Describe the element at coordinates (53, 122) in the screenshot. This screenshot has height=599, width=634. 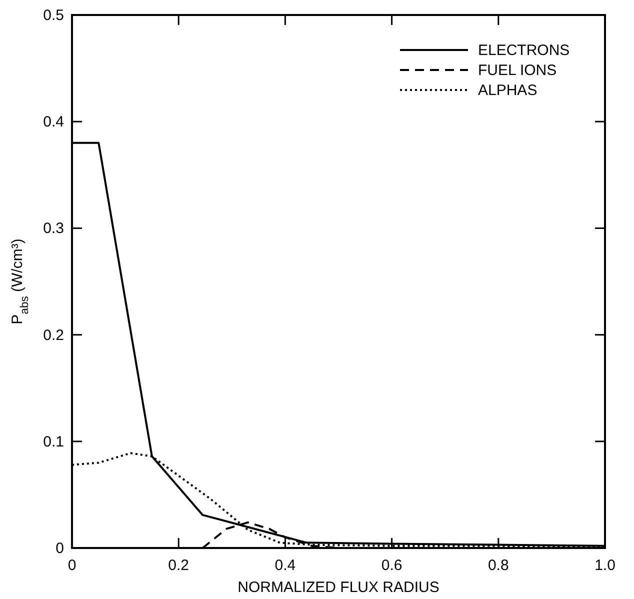
I see `y-tick-label: 0.4` at that location.